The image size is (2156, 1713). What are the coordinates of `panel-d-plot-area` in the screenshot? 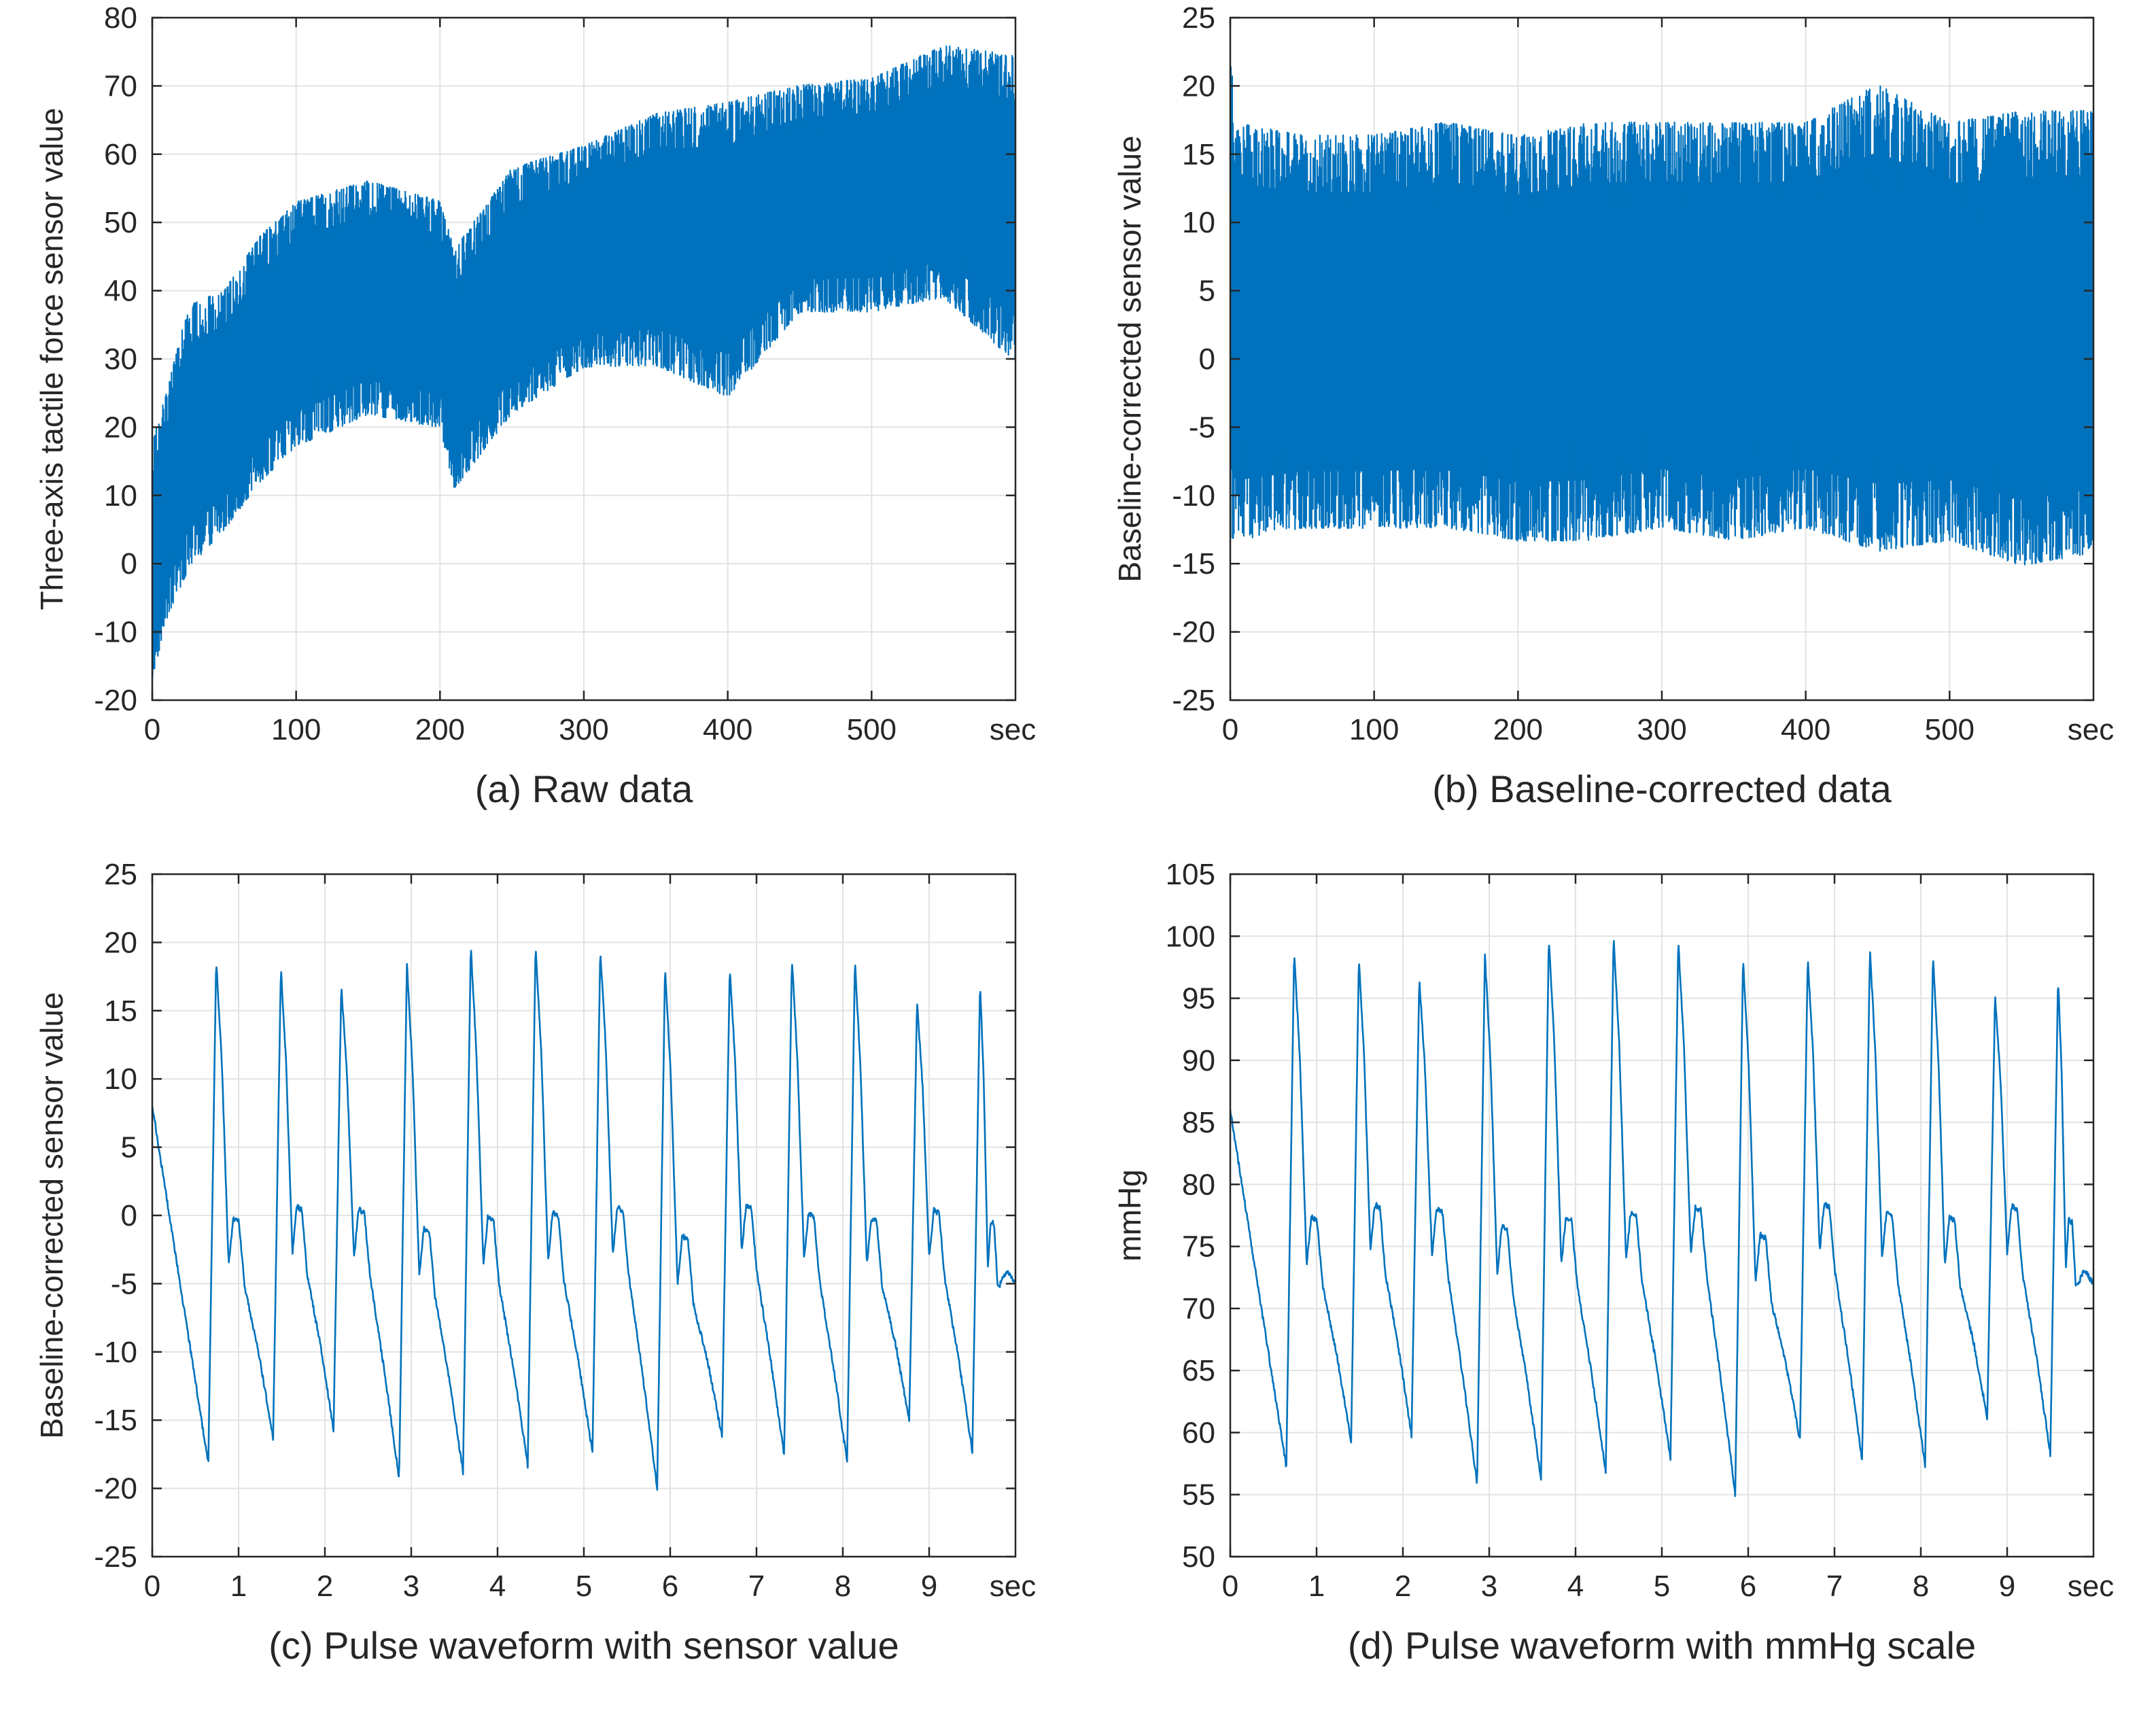 It's located at (1662, 1218).